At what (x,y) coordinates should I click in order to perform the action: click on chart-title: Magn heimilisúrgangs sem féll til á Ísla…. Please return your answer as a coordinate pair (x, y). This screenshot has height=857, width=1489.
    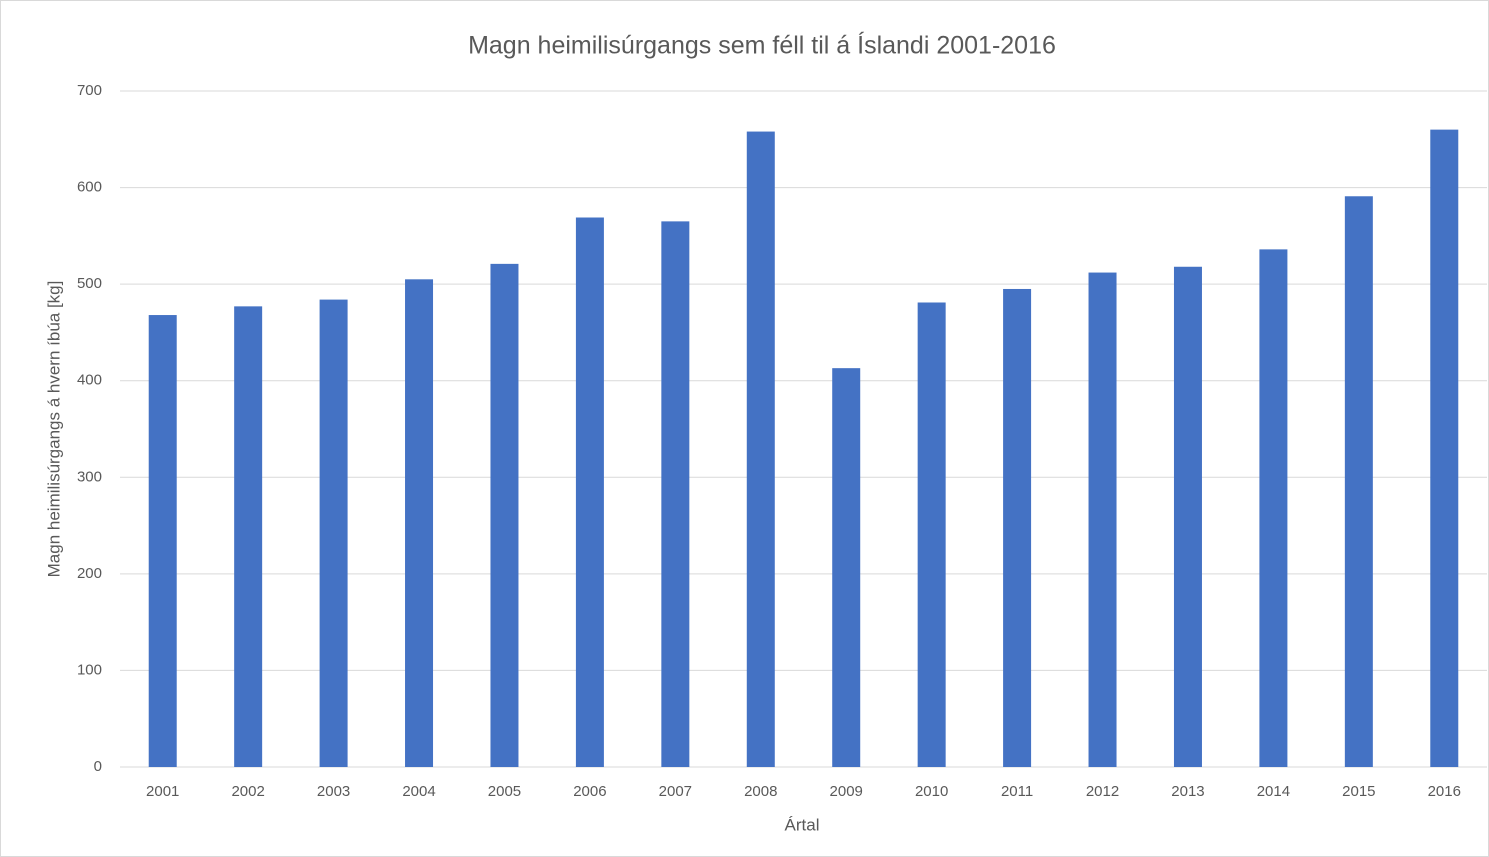
    Looking at the image, I should click on (762, 45).